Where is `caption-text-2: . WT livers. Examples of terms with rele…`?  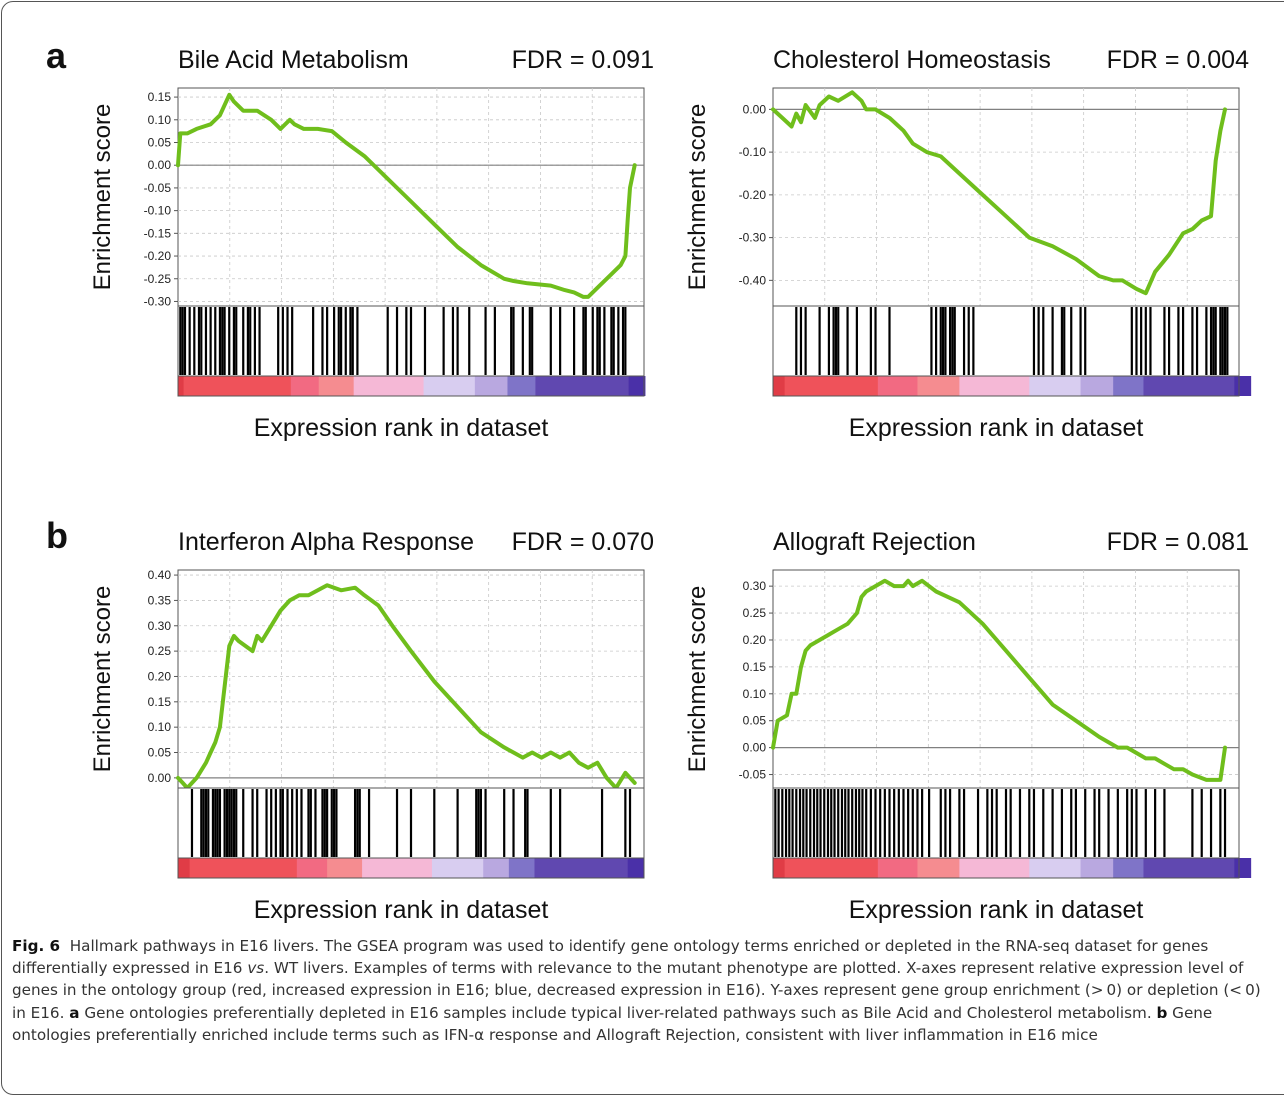 caption-text-2: . WT livers. Examples of terms with rele… is located at coordinates (636, 990).